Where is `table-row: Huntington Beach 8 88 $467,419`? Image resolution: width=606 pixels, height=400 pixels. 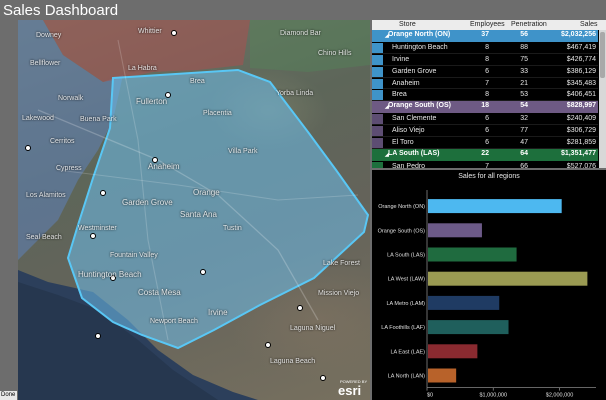
table-row: Huntington Beach 8 88 $467,419 is located at coordinates (485, 48).